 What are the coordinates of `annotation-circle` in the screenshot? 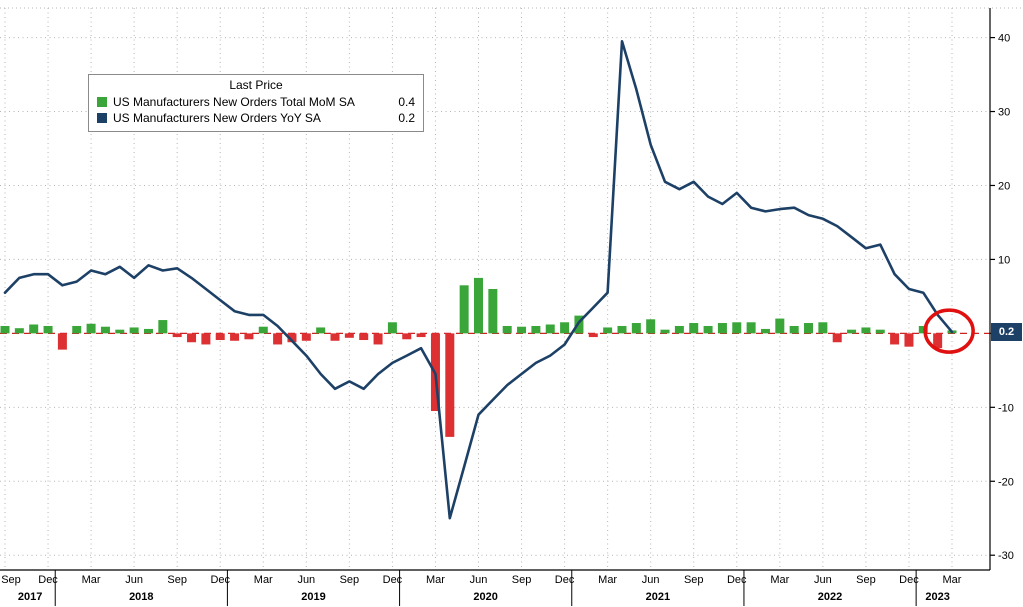 It's located at (949, 331).